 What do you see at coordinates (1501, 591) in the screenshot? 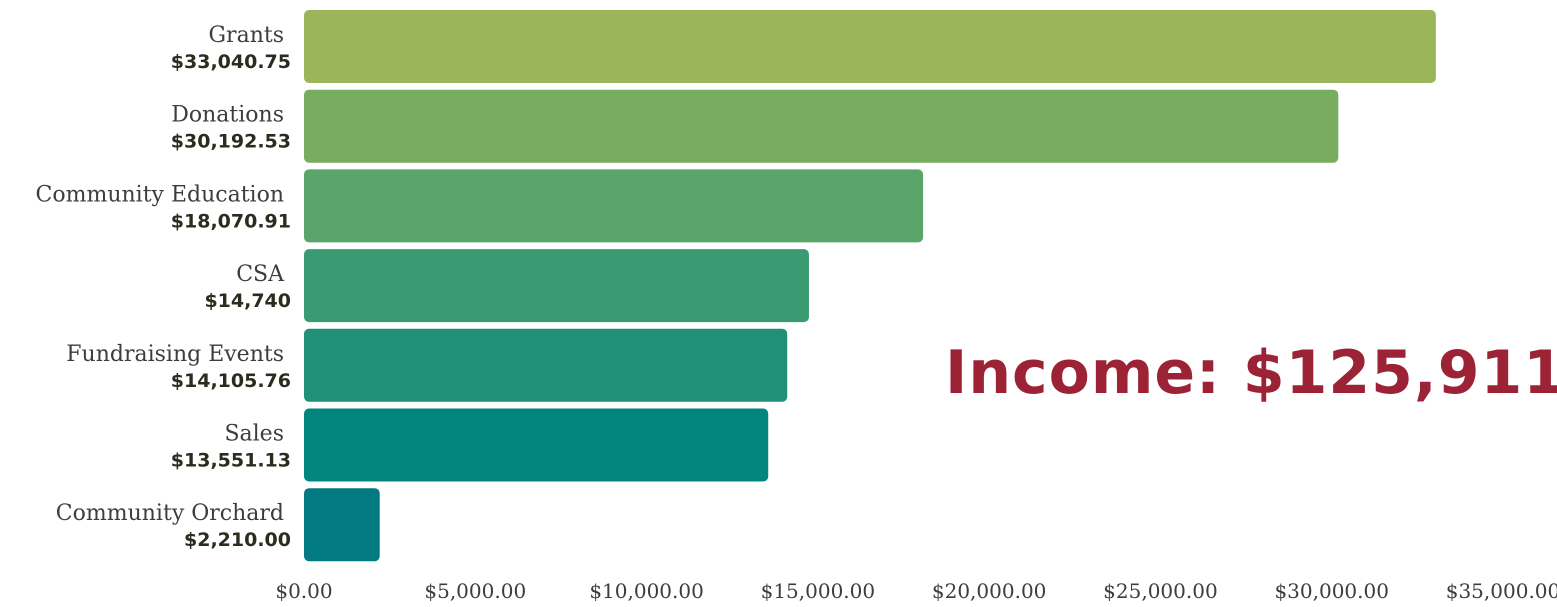
I see `x-tick-label: $35,000.00` at bounding box center [1501, 591].